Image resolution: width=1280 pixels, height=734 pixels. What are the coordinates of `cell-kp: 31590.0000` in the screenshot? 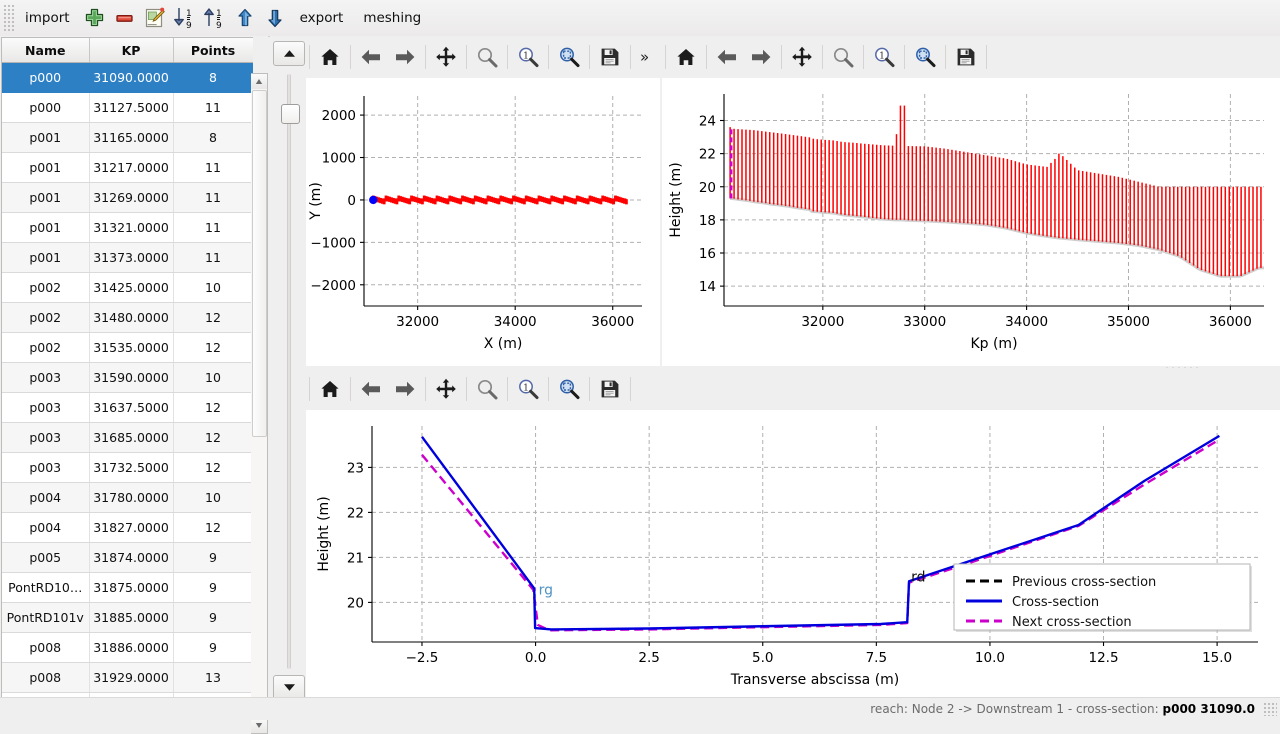 It's located at (131, 377).